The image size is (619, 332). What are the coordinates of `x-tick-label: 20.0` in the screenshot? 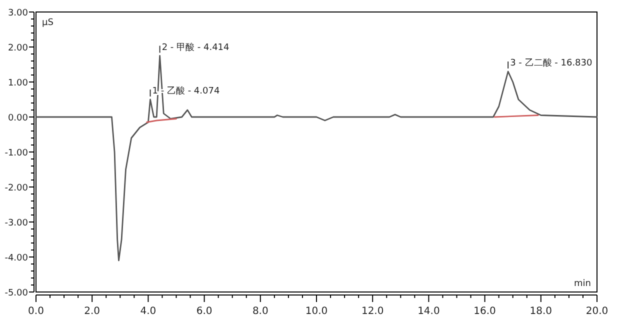 It's located at (597, 311).